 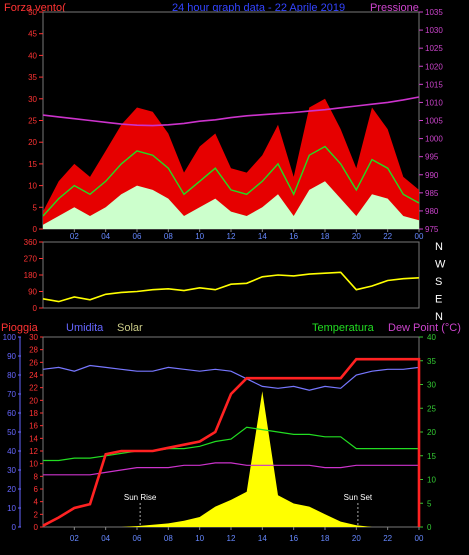 What do you see at coordinates (33, 451) in the screenshot?
I see `rain-tick-label: 12` at bounding box center [33, 451].